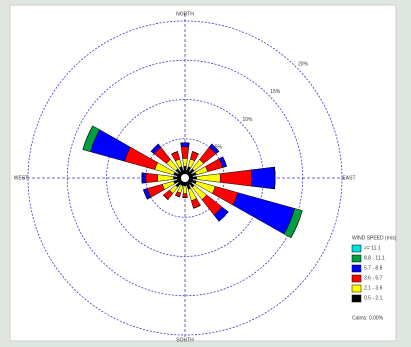 The image size is (411, 347). Describe the element at coordinates (373, 288) in the screenshot. I see `legend-label: 2.1 - 3.6` at that location.